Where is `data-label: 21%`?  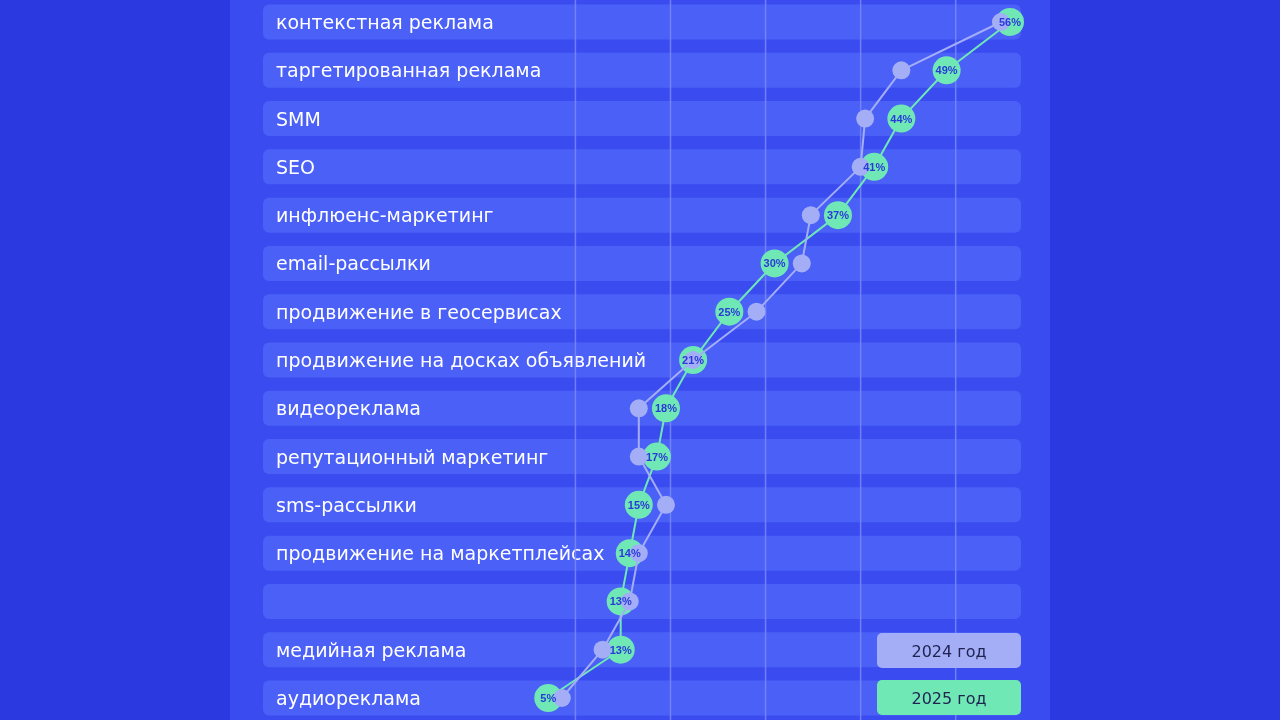 data-label: 21% is located at coordinates (693, 360).